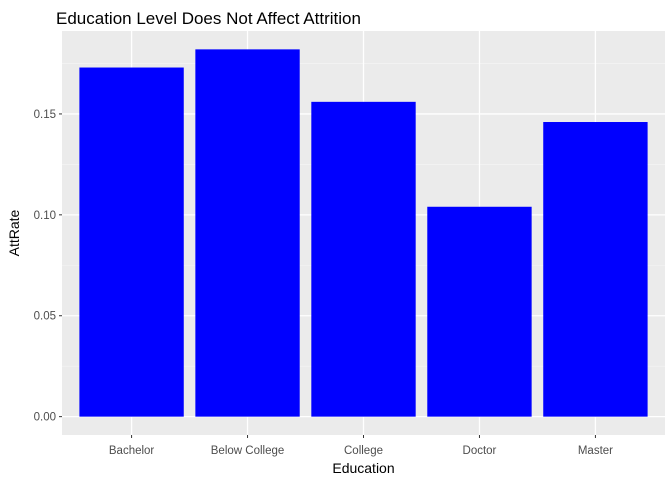 The width and height of the screenshot is (672, 485). I want to click on y-tick-label: 0.00, so click(45, 418).